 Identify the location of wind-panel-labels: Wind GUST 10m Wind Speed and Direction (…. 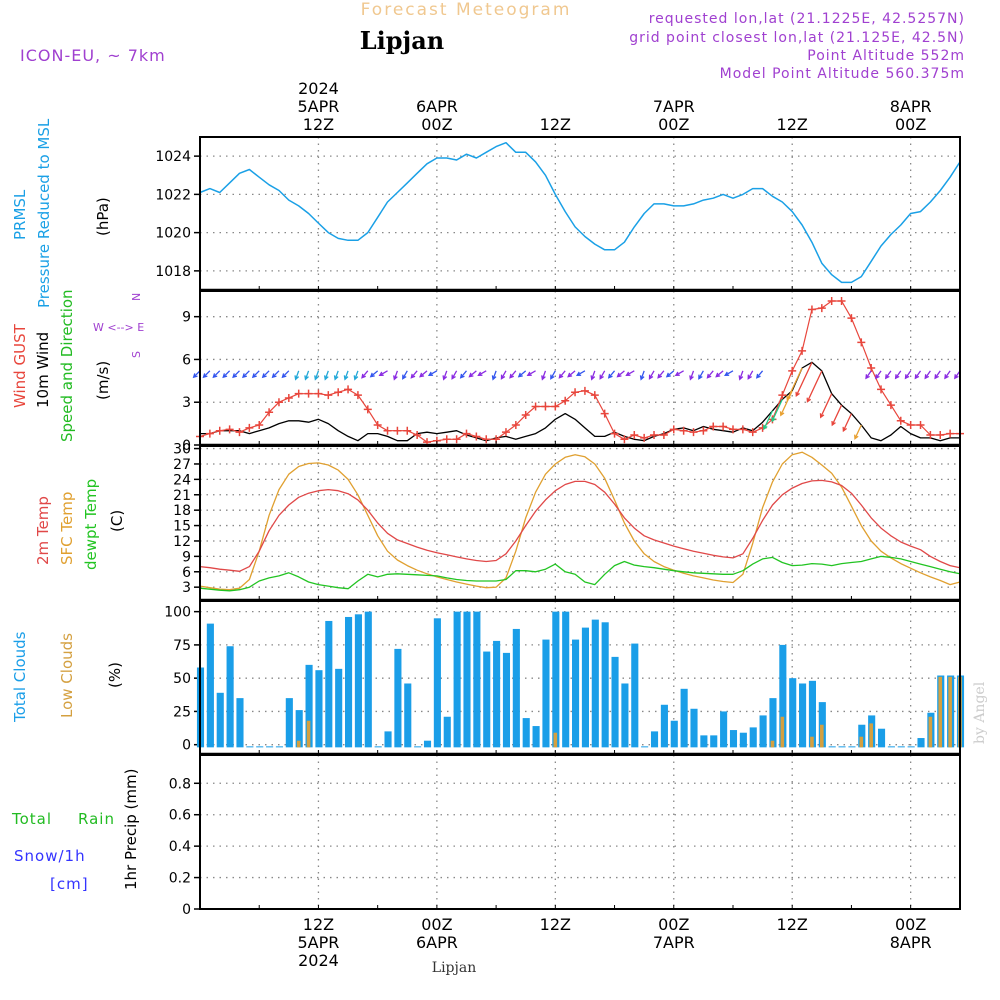
(77, 365).